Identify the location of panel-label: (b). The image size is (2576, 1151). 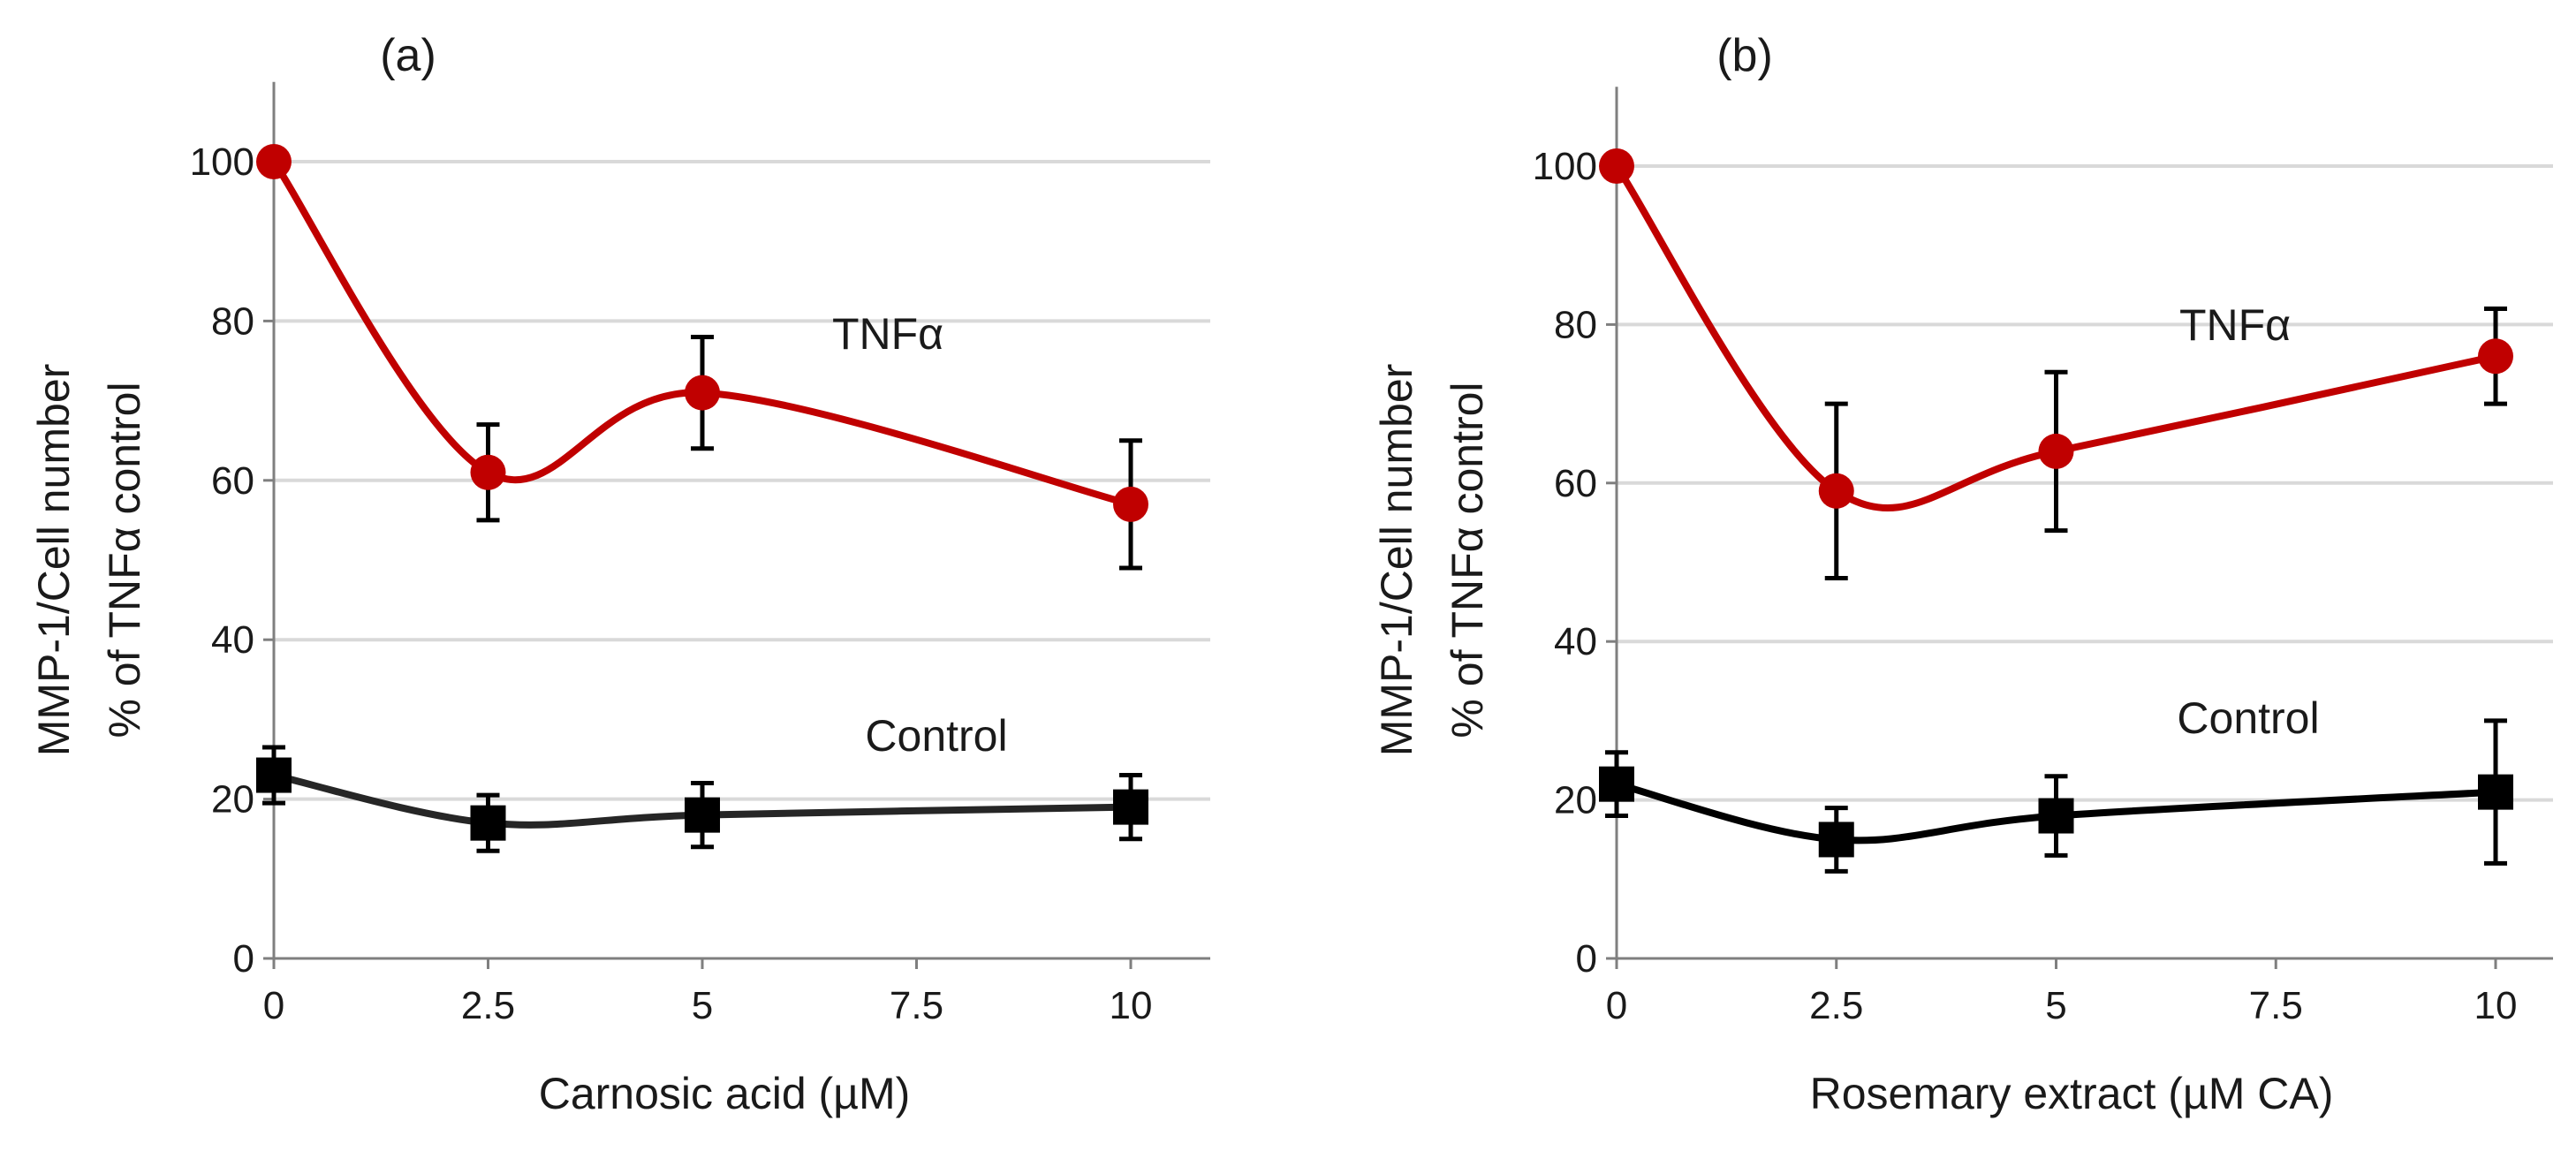
(1745, 55).